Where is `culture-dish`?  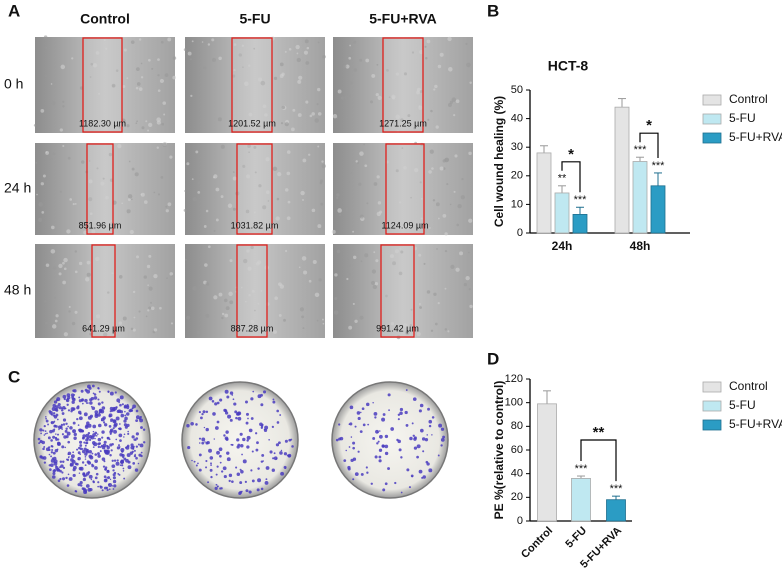 culture-dish is located at coordinates (390, 440).